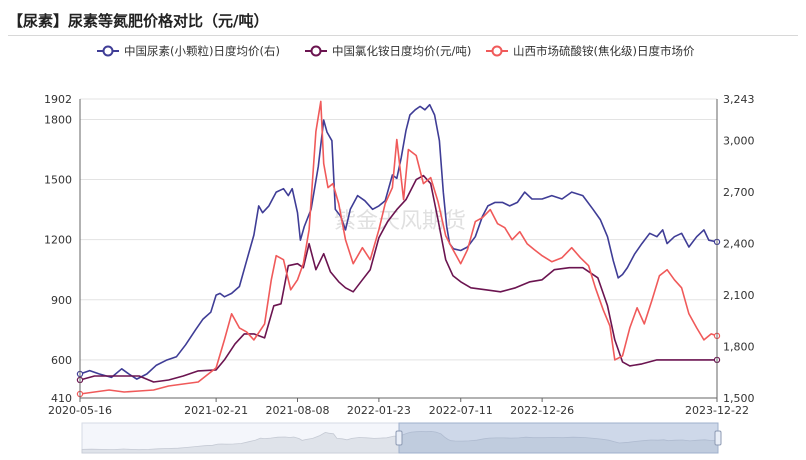 The image size is (806, 460). What do you see at coordinates (216, 410) in the screenshot?
I see `x-tick-label: 2021-02-21` at bounding box center [216, 410].